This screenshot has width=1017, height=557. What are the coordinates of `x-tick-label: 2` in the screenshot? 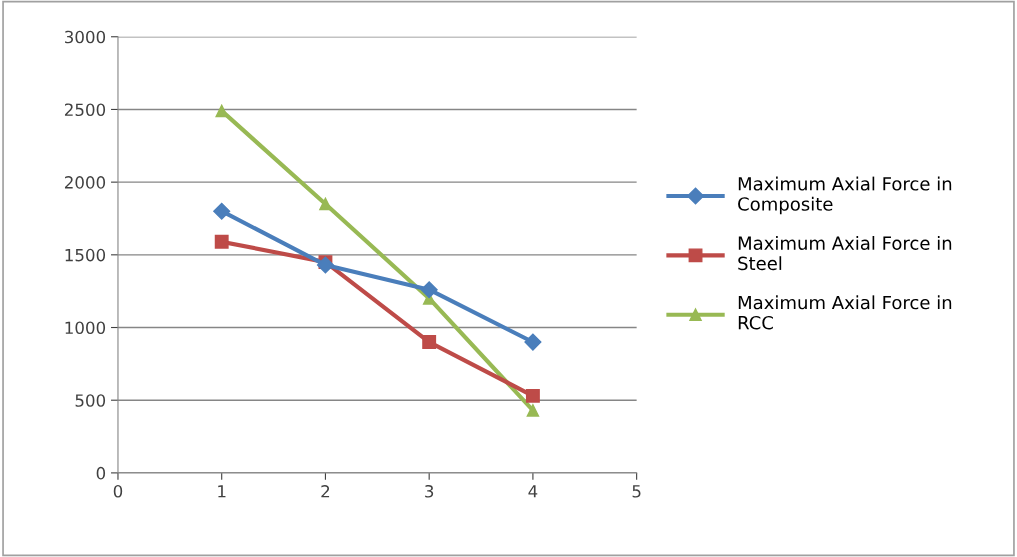 It's located at (325, 491).